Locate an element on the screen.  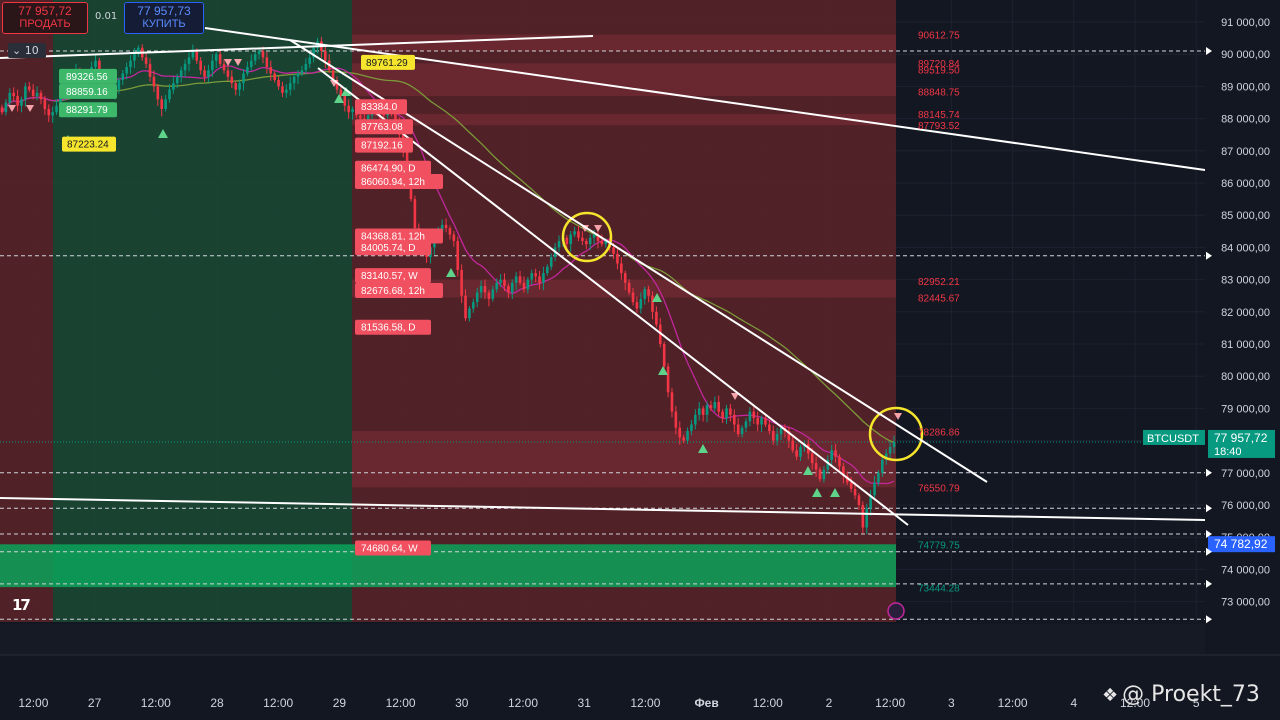
level-tag-text: 87192.16 is located at coordinates (382, 146).